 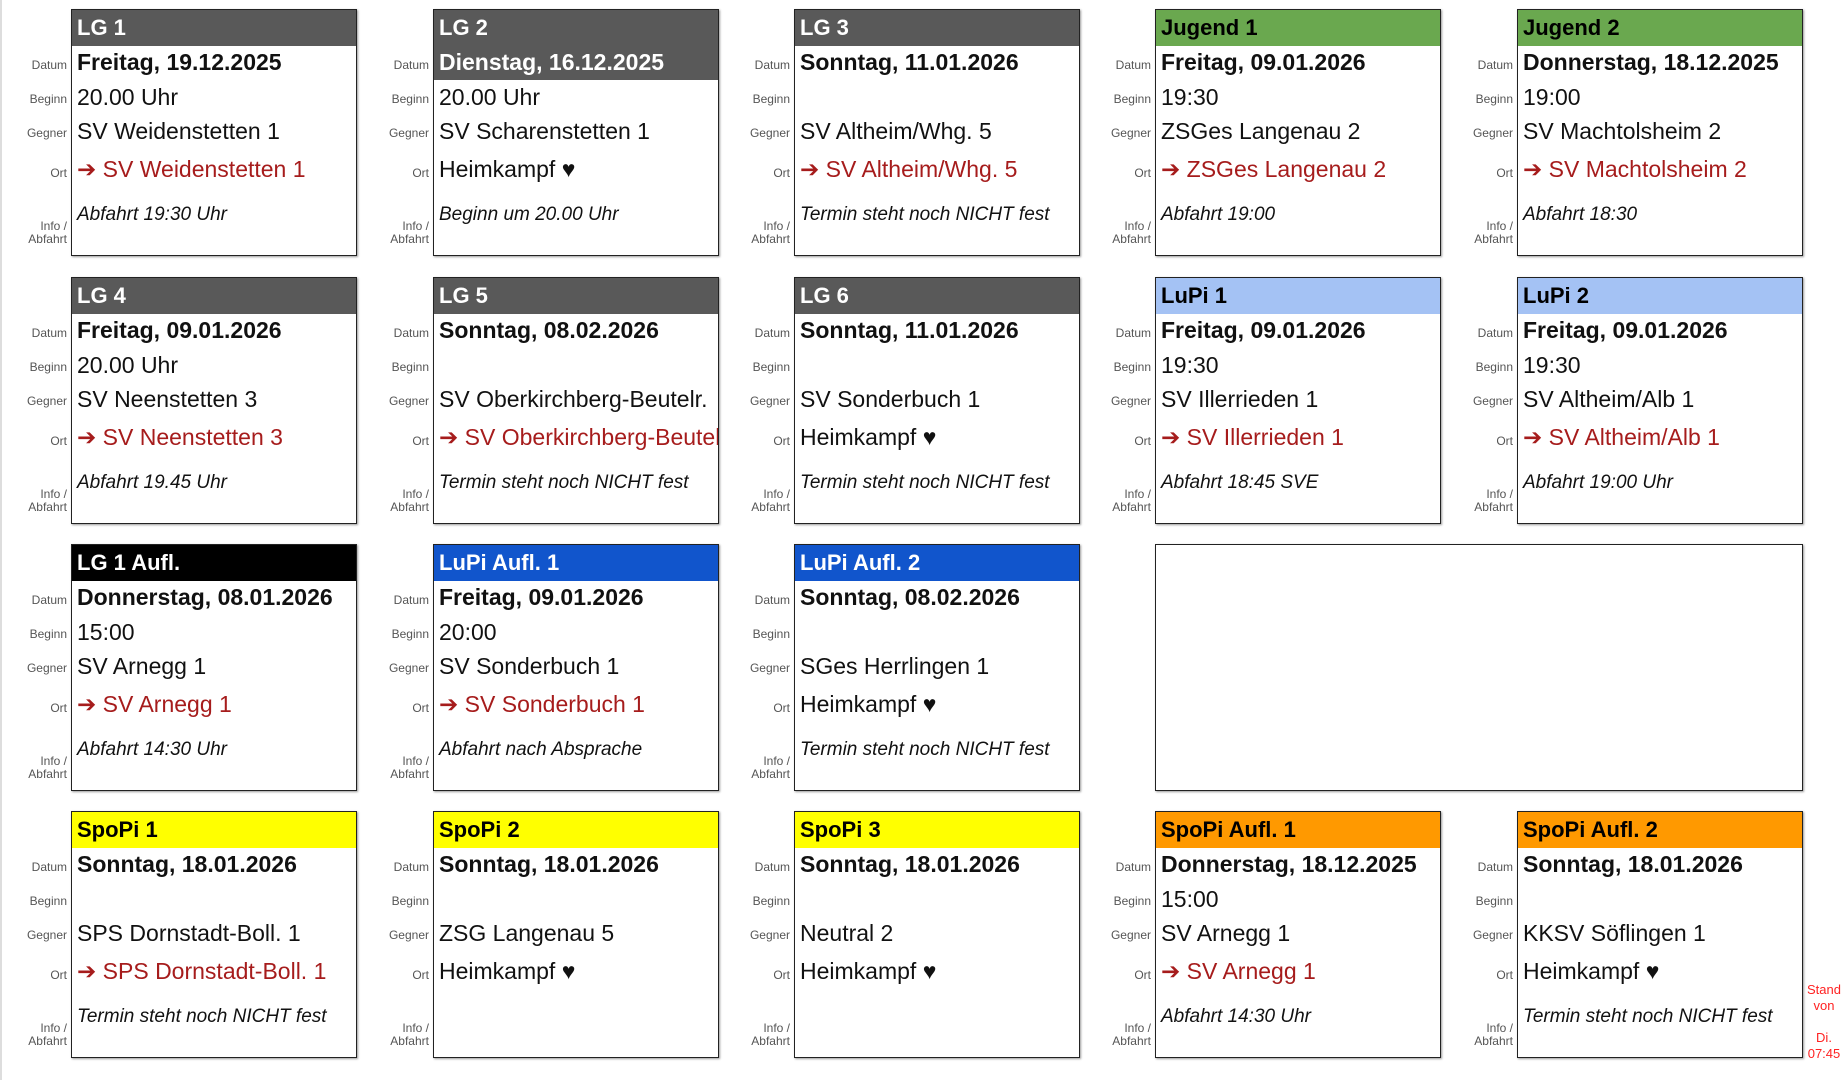 I want to click on venue: ➔ SV Altheim/Whg. 5, so click(x=909, y=169).